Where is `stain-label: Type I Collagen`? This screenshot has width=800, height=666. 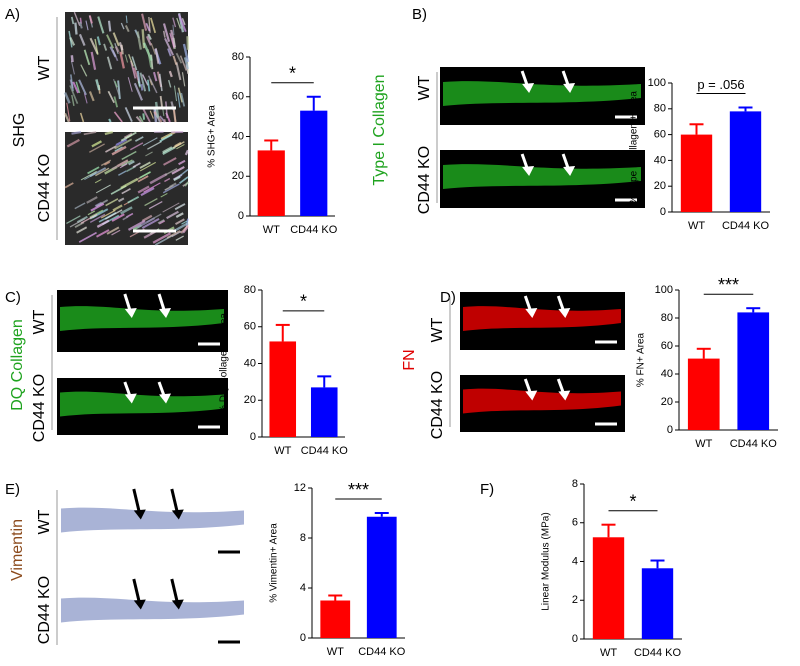 stain-label: Type I Collagen is located at coordinates (379, 129).